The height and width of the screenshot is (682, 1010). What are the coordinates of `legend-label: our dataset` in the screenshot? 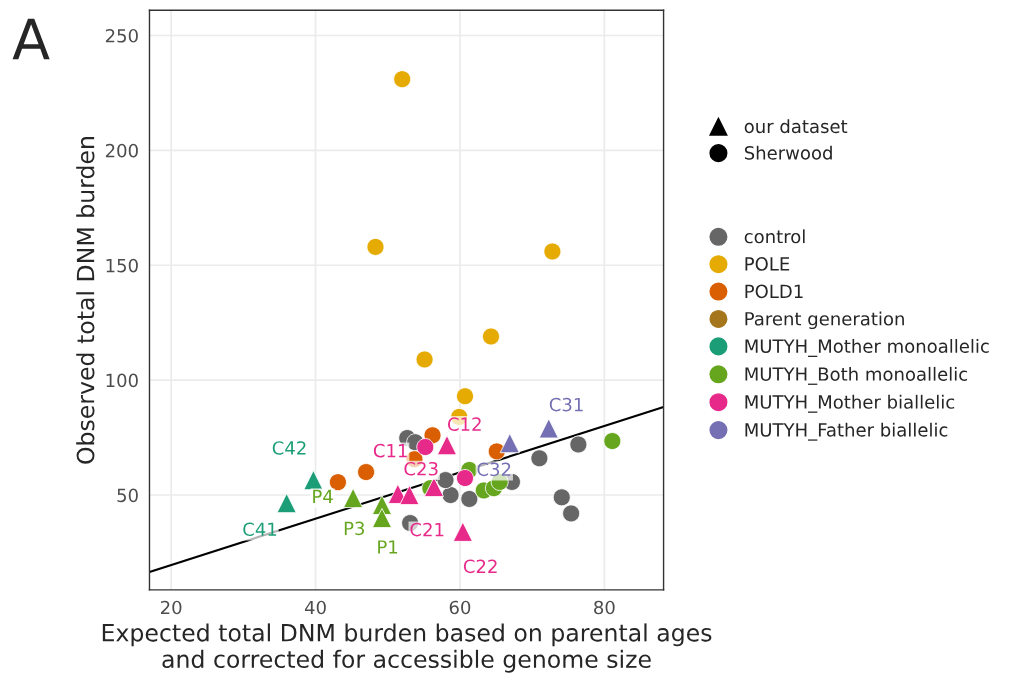 It's located at (796, 126).